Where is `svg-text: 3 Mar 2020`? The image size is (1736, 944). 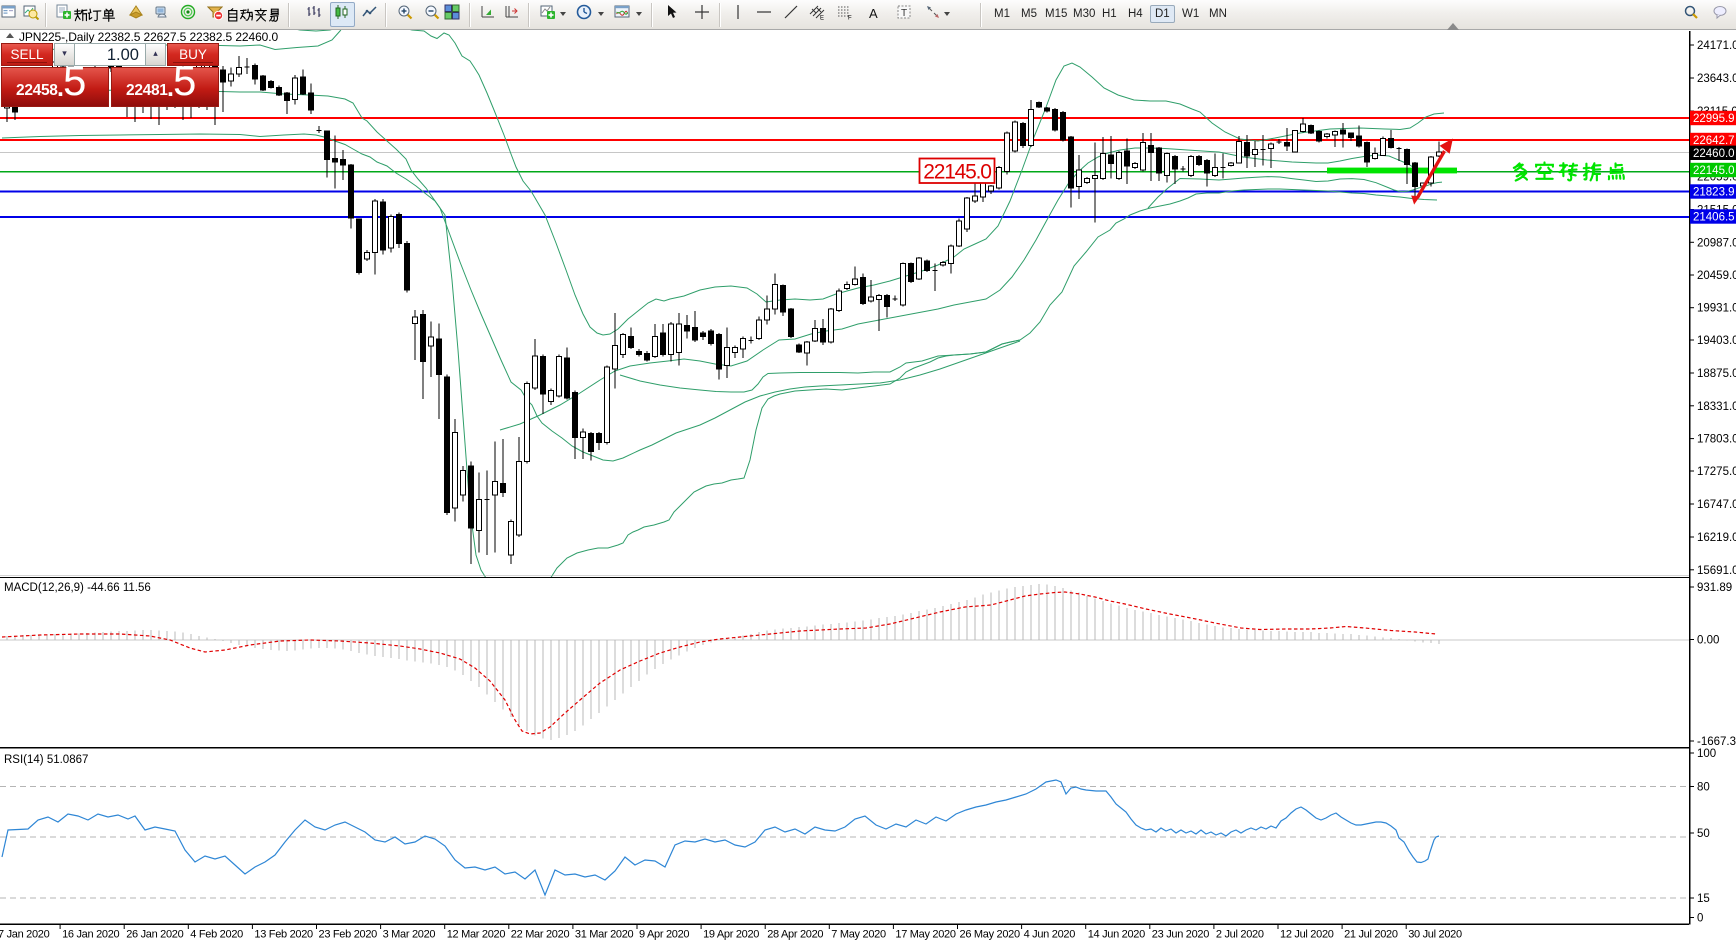 svg-text: 3 Mar 2020 is located at coordinates (409, 935).